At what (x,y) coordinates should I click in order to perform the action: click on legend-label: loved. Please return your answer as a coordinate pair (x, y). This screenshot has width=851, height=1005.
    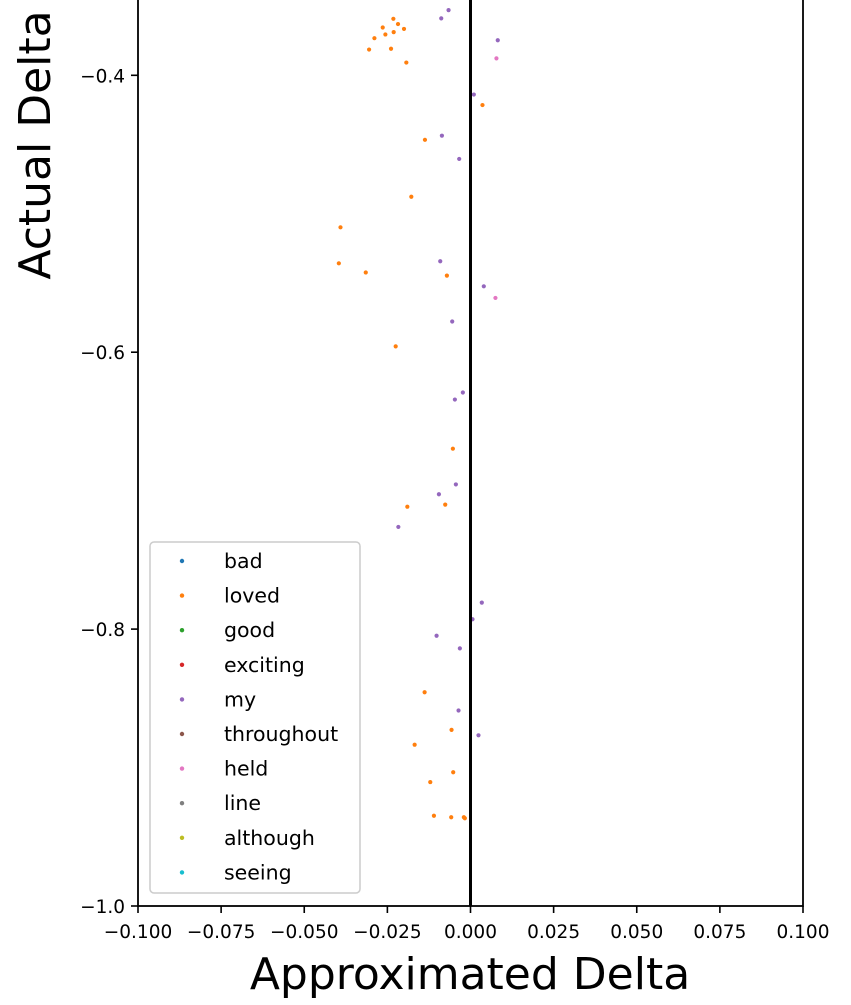
    Looking at the image, I should click on (252, 596).